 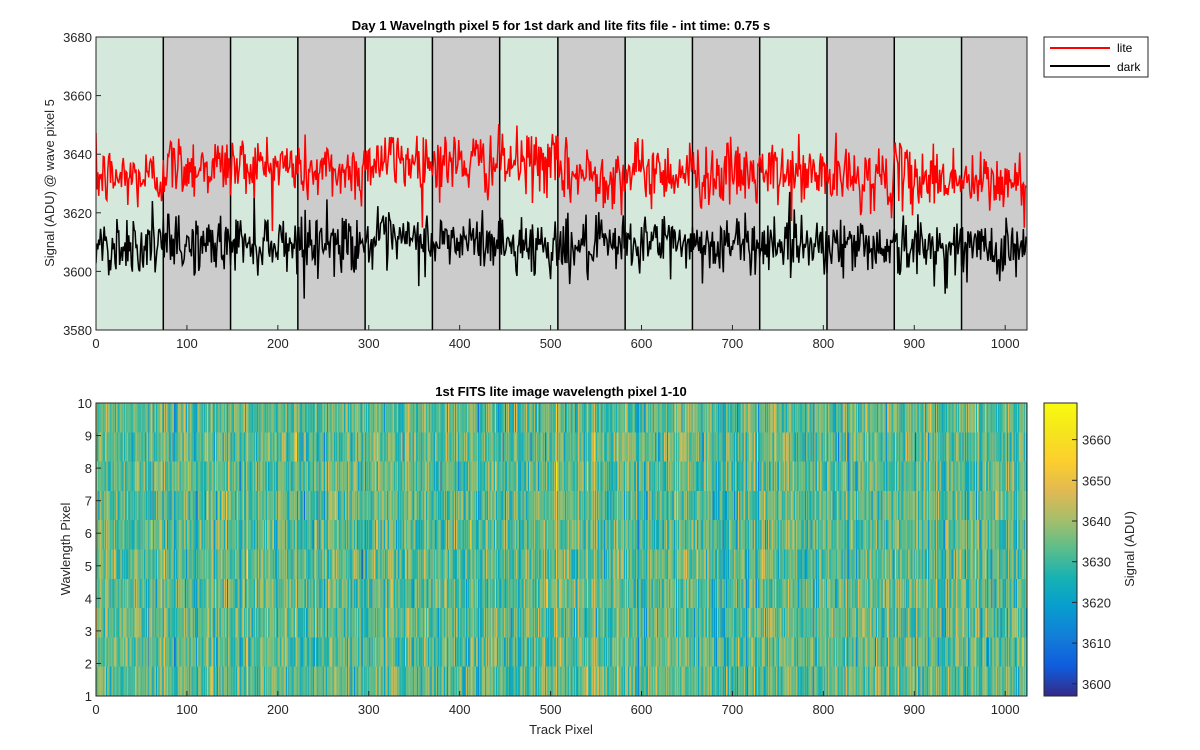 What do you see at coordinates (1129, 549) in the screenshot?
I see `colorbar-label: Signal (ADU)` at bounding box center [1129, 549].